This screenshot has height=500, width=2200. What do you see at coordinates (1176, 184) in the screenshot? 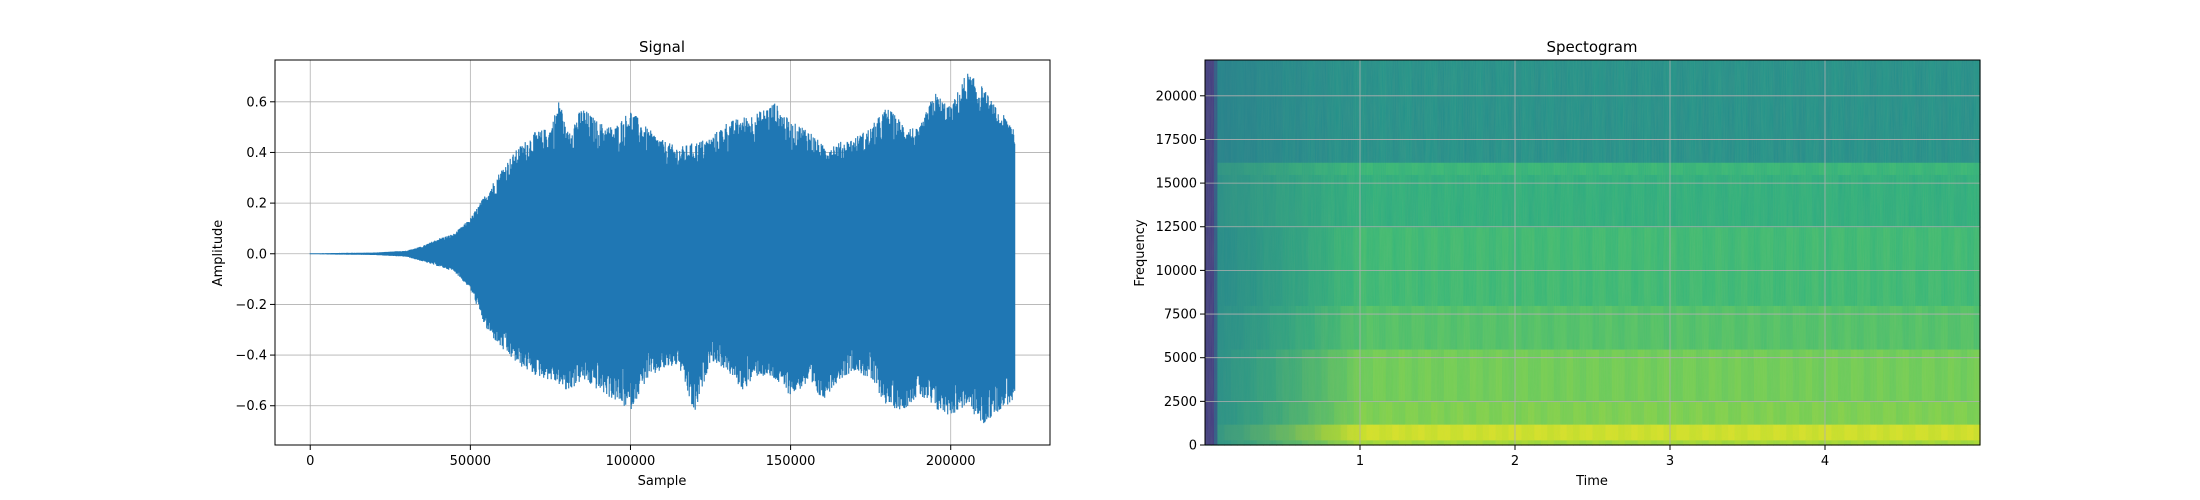
I see `spectrogram-y-tick-label: 15000` at bounding box center [1176, 184].